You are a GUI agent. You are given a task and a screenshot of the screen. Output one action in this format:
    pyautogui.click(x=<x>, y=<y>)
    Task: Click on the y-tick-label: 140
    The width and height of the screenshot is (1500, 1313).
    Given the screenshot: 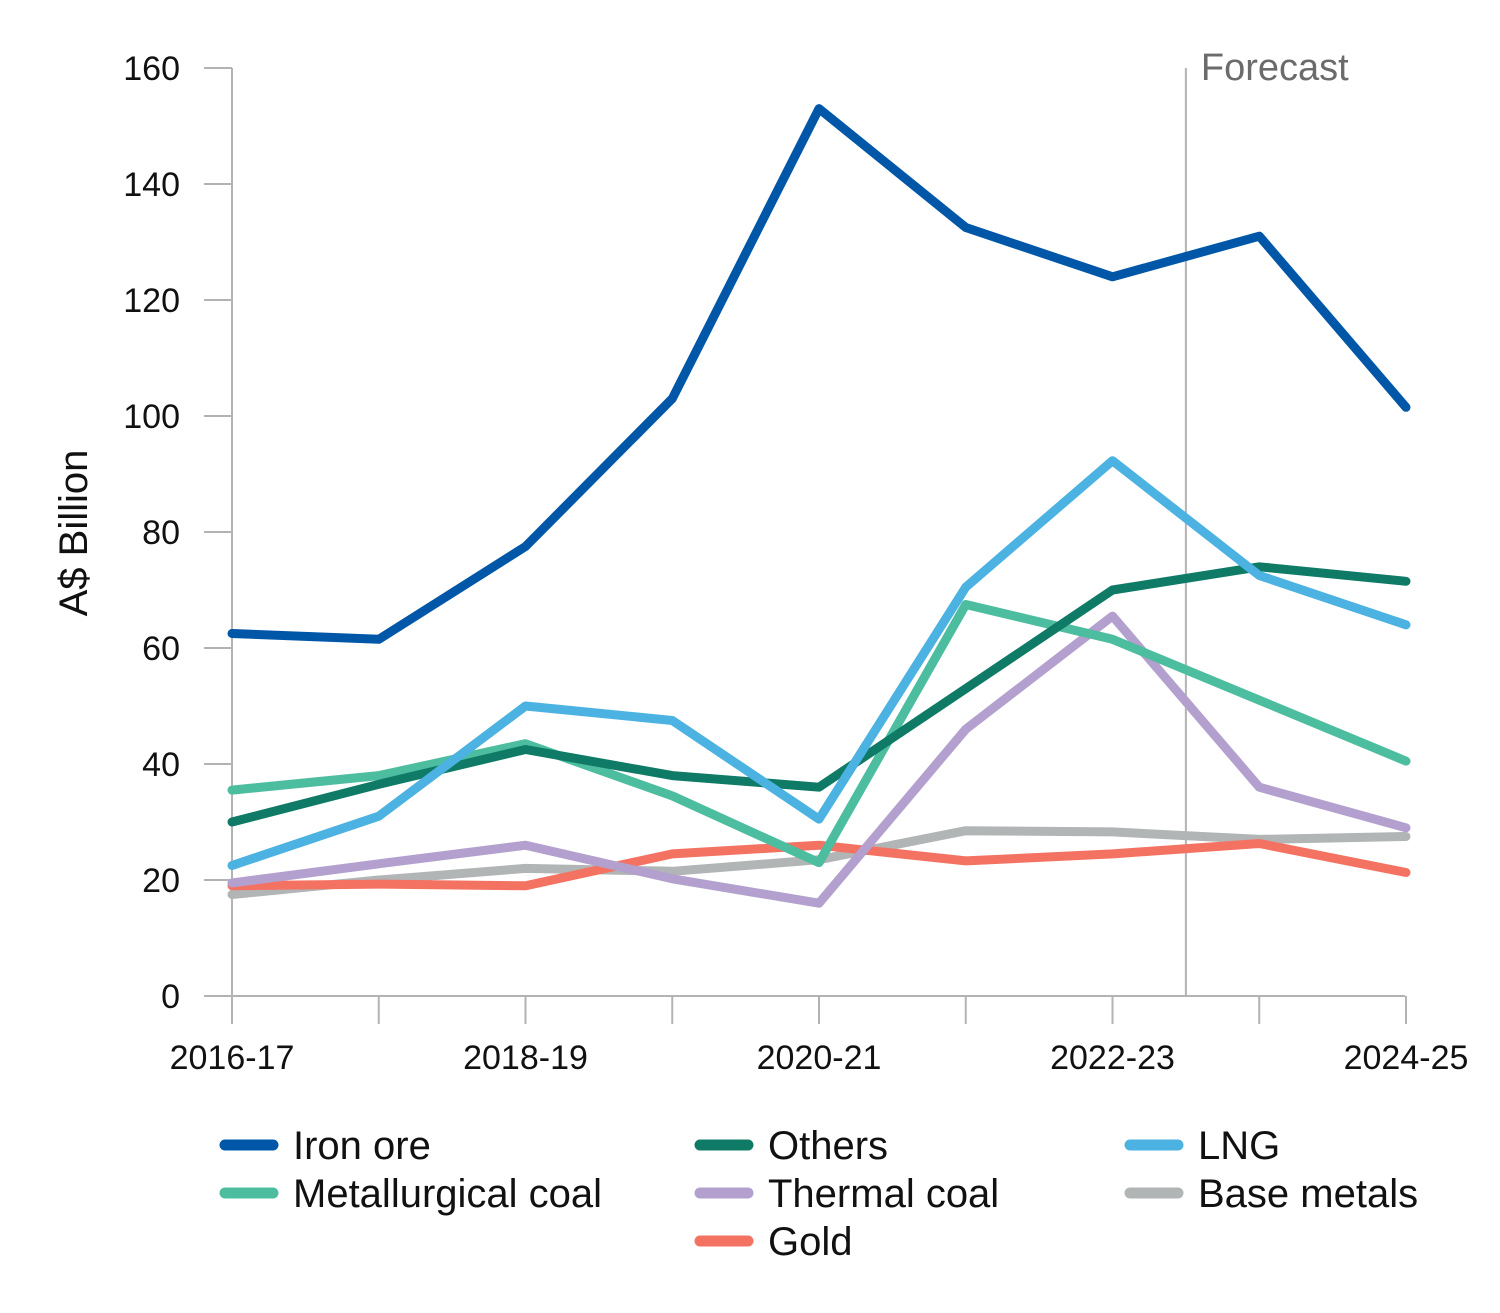 What is the action you would take?
    pyautogui.click(x=151, y=185)
    